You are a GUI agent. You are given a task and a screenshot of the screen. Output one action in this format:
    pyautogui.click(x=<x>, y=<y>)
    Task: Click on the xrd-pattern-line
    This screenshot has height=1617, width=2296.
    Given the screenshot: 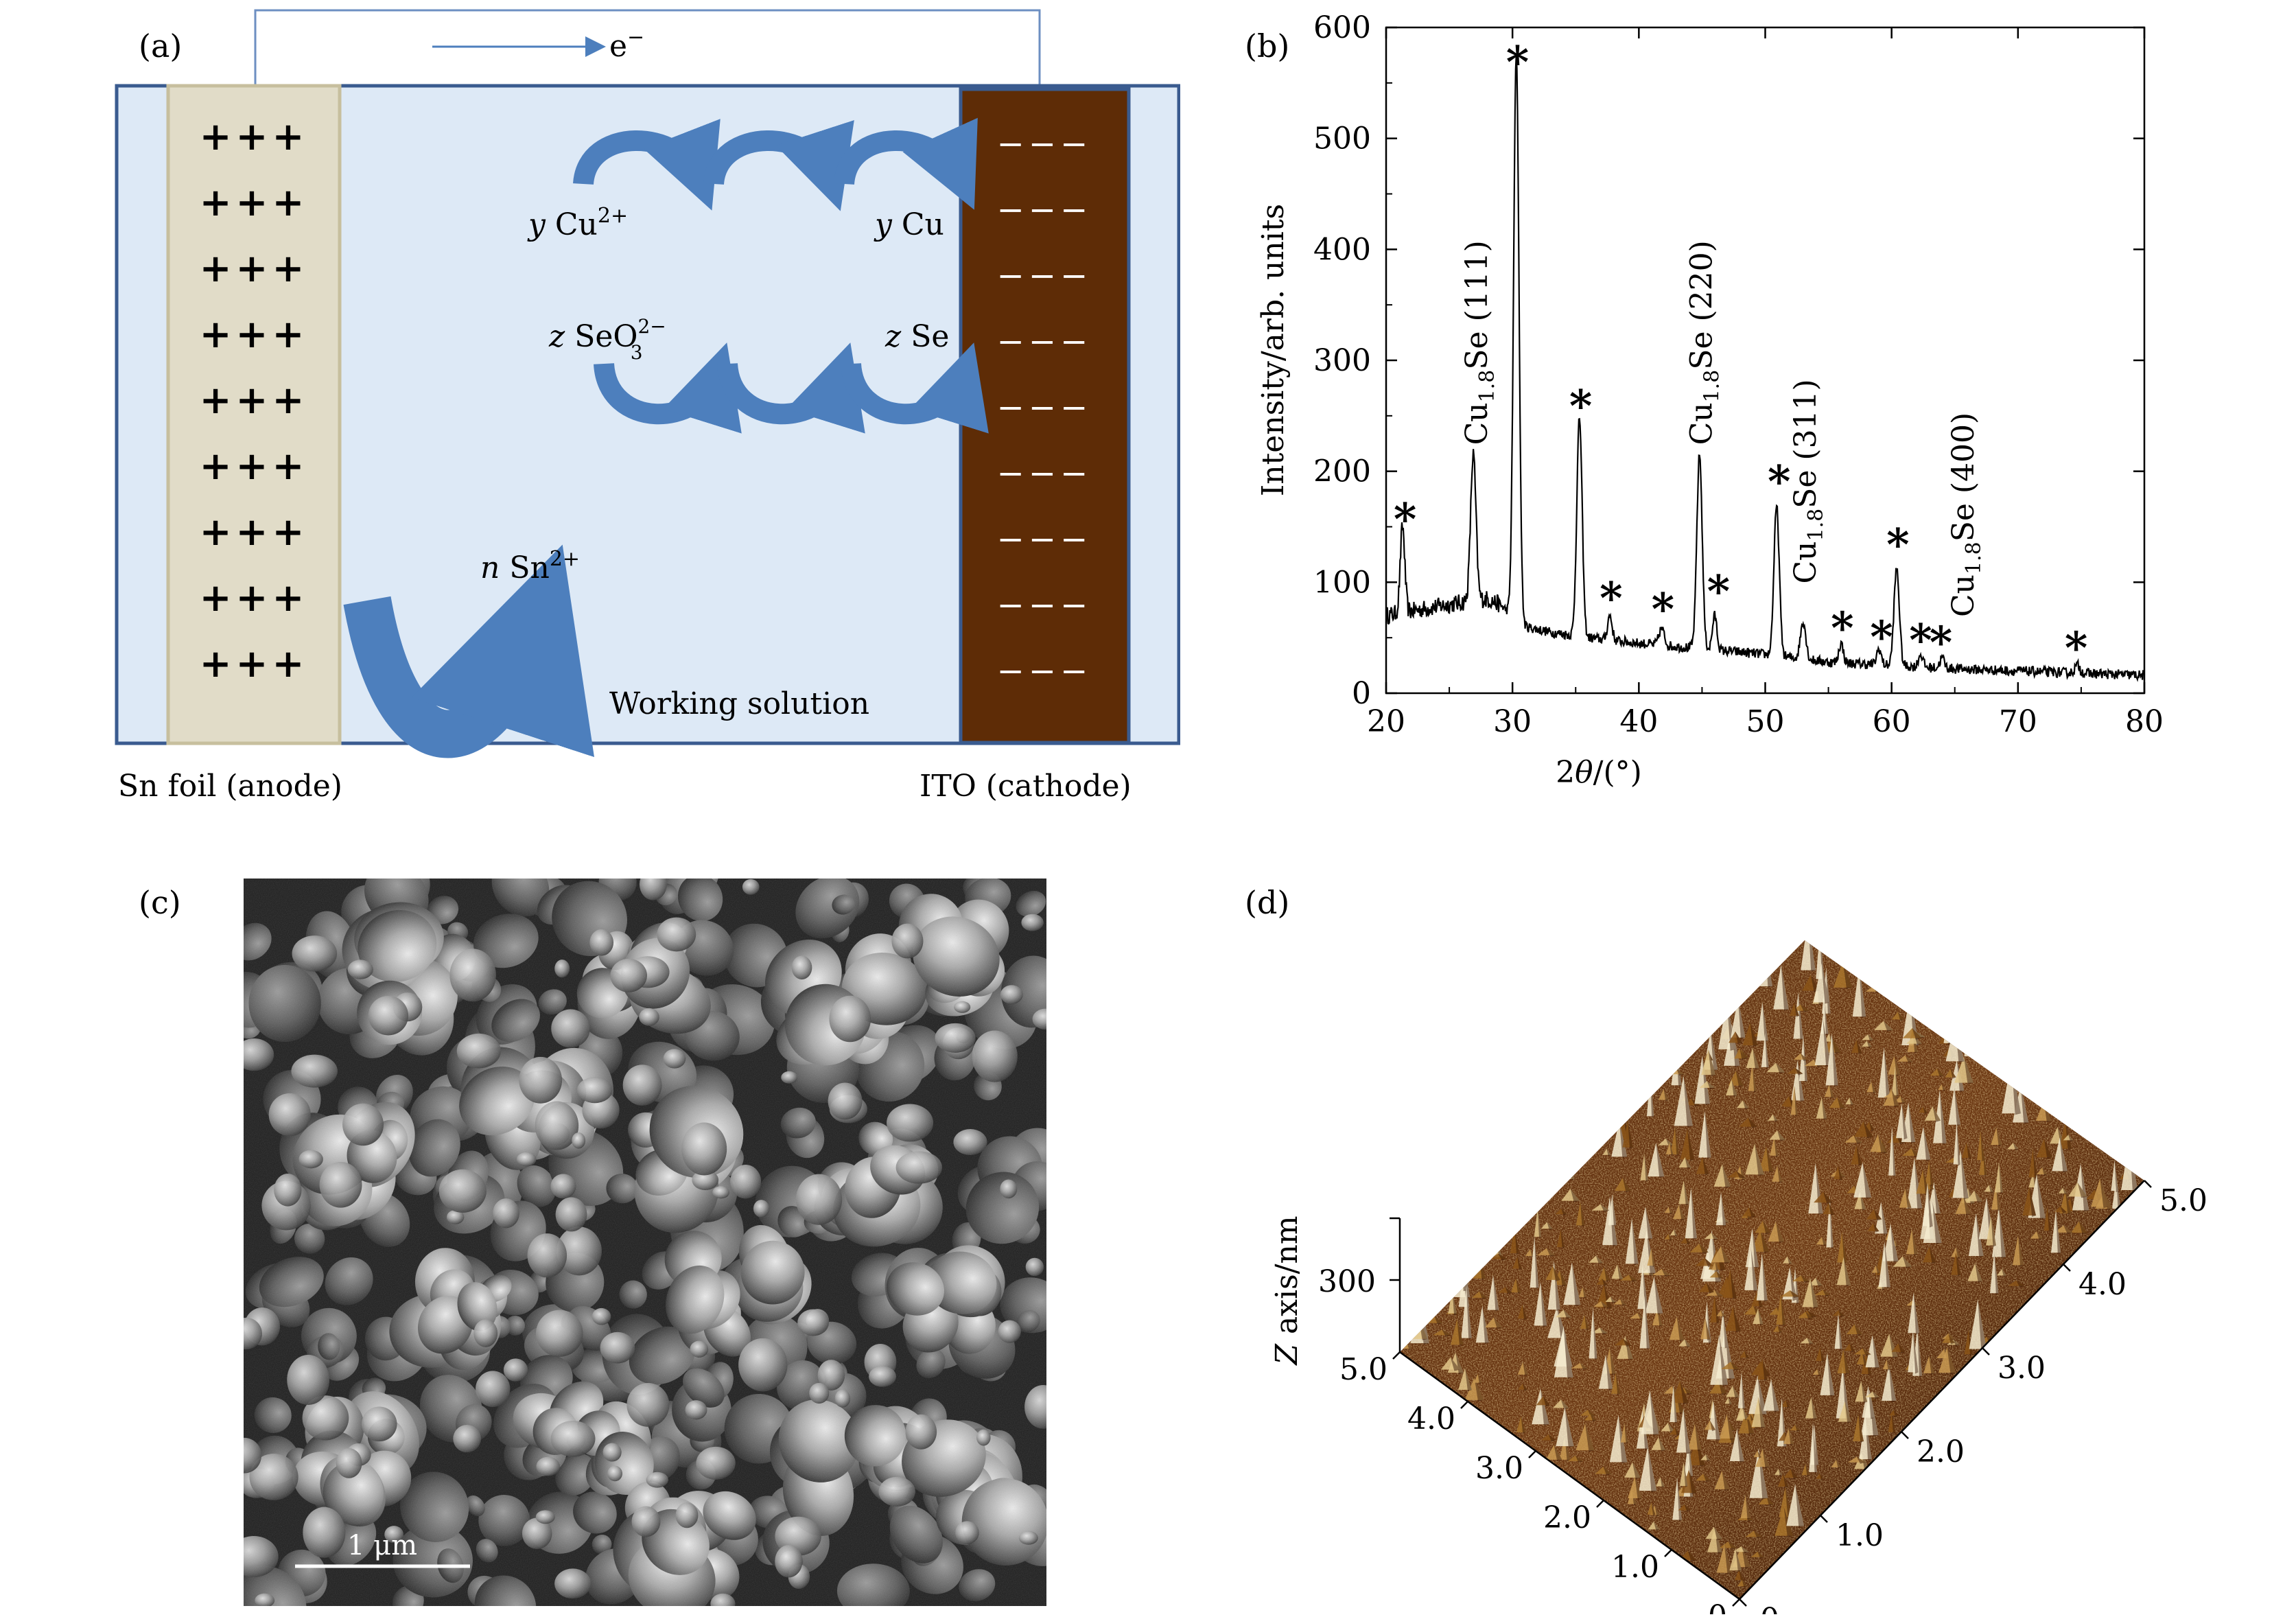 What is the action you would take?
    pyautogui.click(x=1765, y=368)
    